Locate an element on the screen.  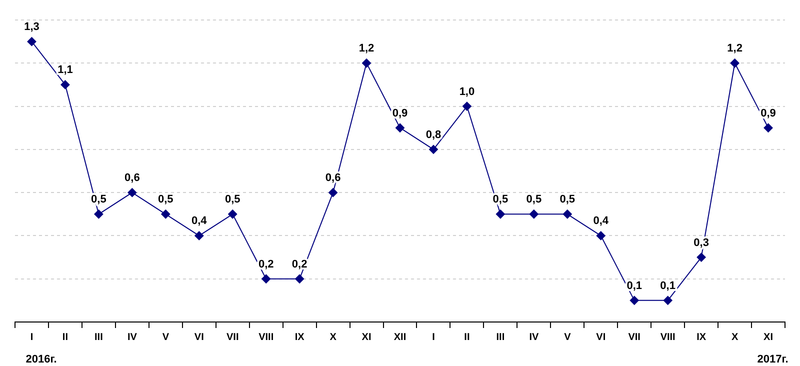
text: 2017г. is located at coordinates (772, 360).